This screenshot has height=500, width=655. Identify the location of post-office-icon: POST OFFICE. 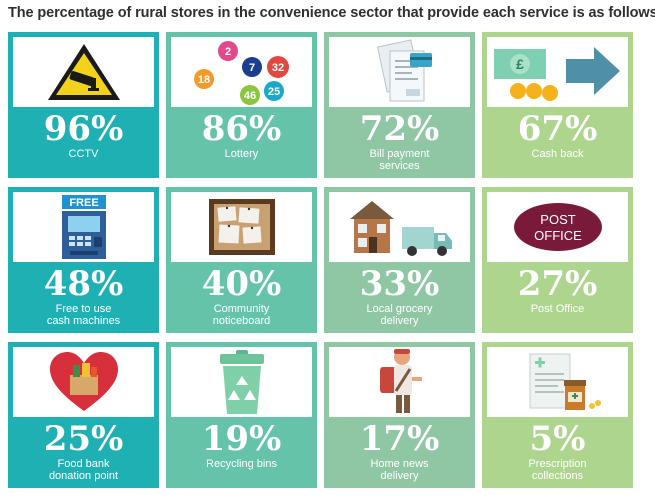
(557, 227).